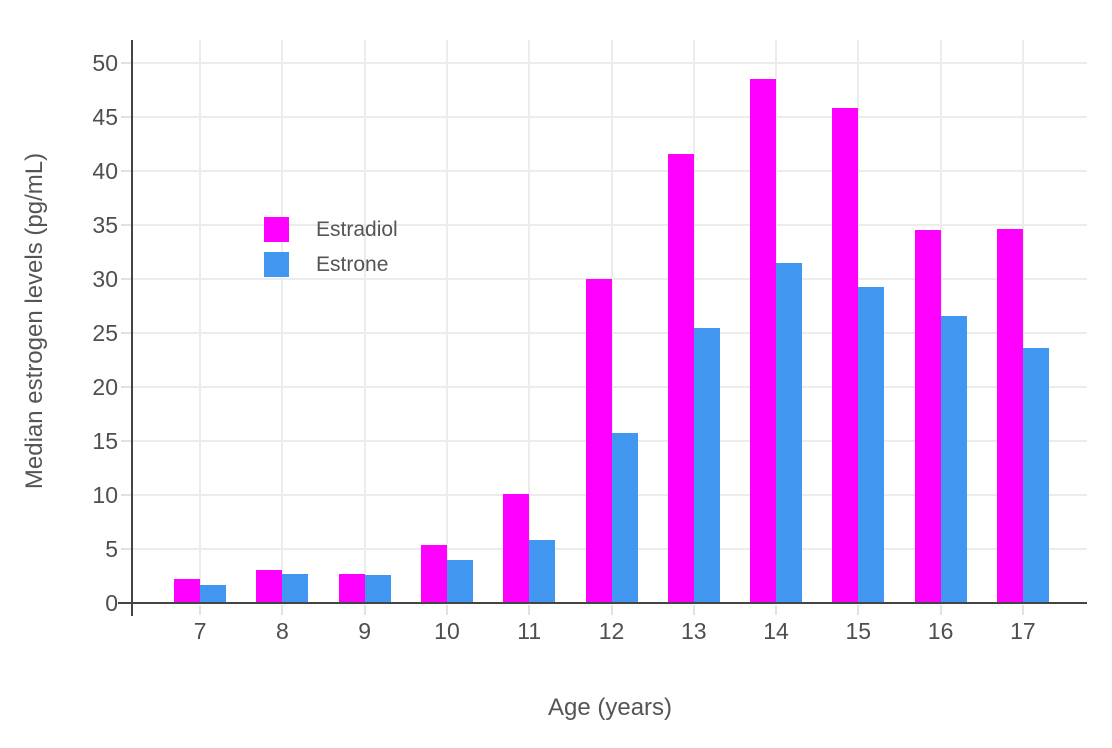 Image resolution: width=1112 pixels, height=748 pixels. What do you see at coordinates (200, 631) in the screenshot?
I see `x-tick-label: 7` at bounding box center [200, 631].